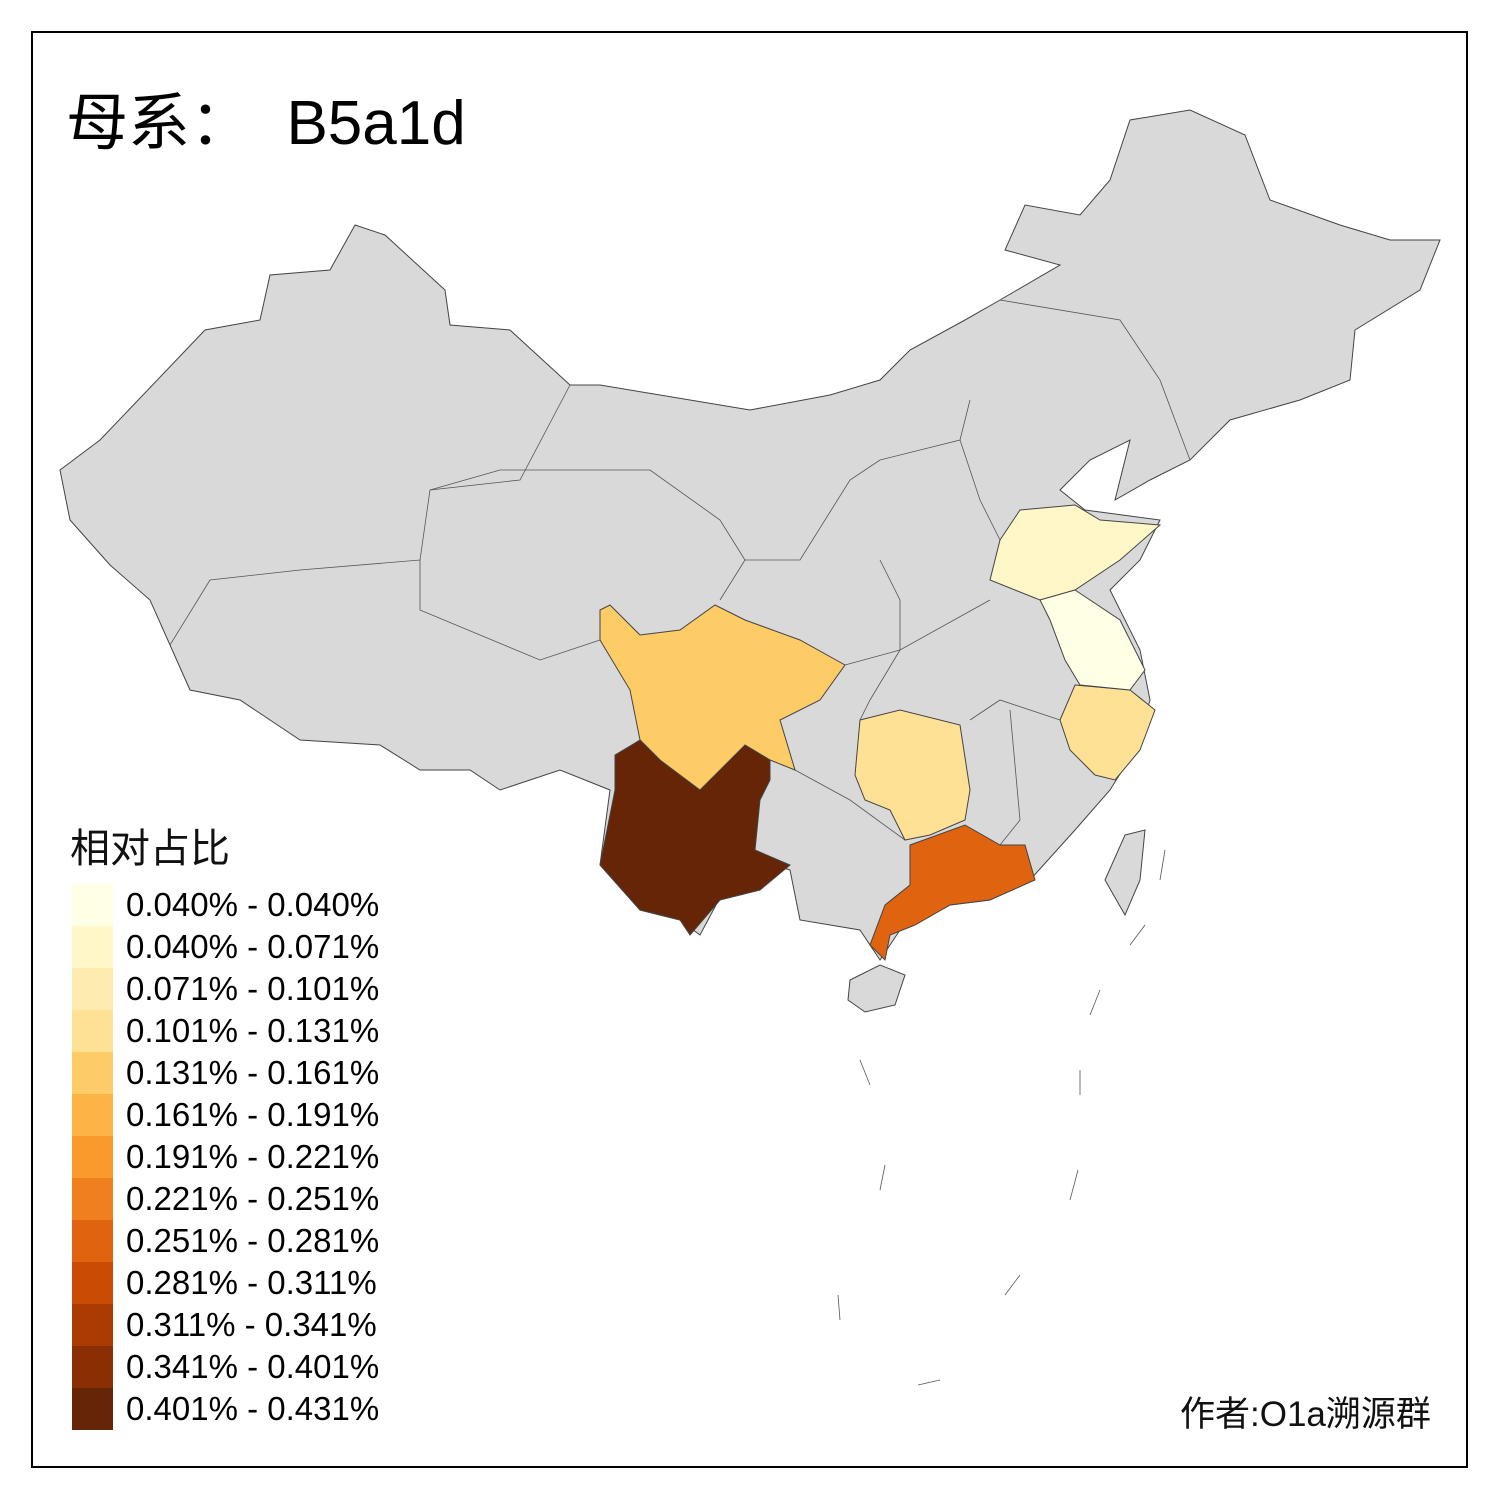  What do you see at coordinates (253, 1030) in the screenshot?
I see `legend-label: 0.101% - 0.131%` at bounding box center [253, 1030].